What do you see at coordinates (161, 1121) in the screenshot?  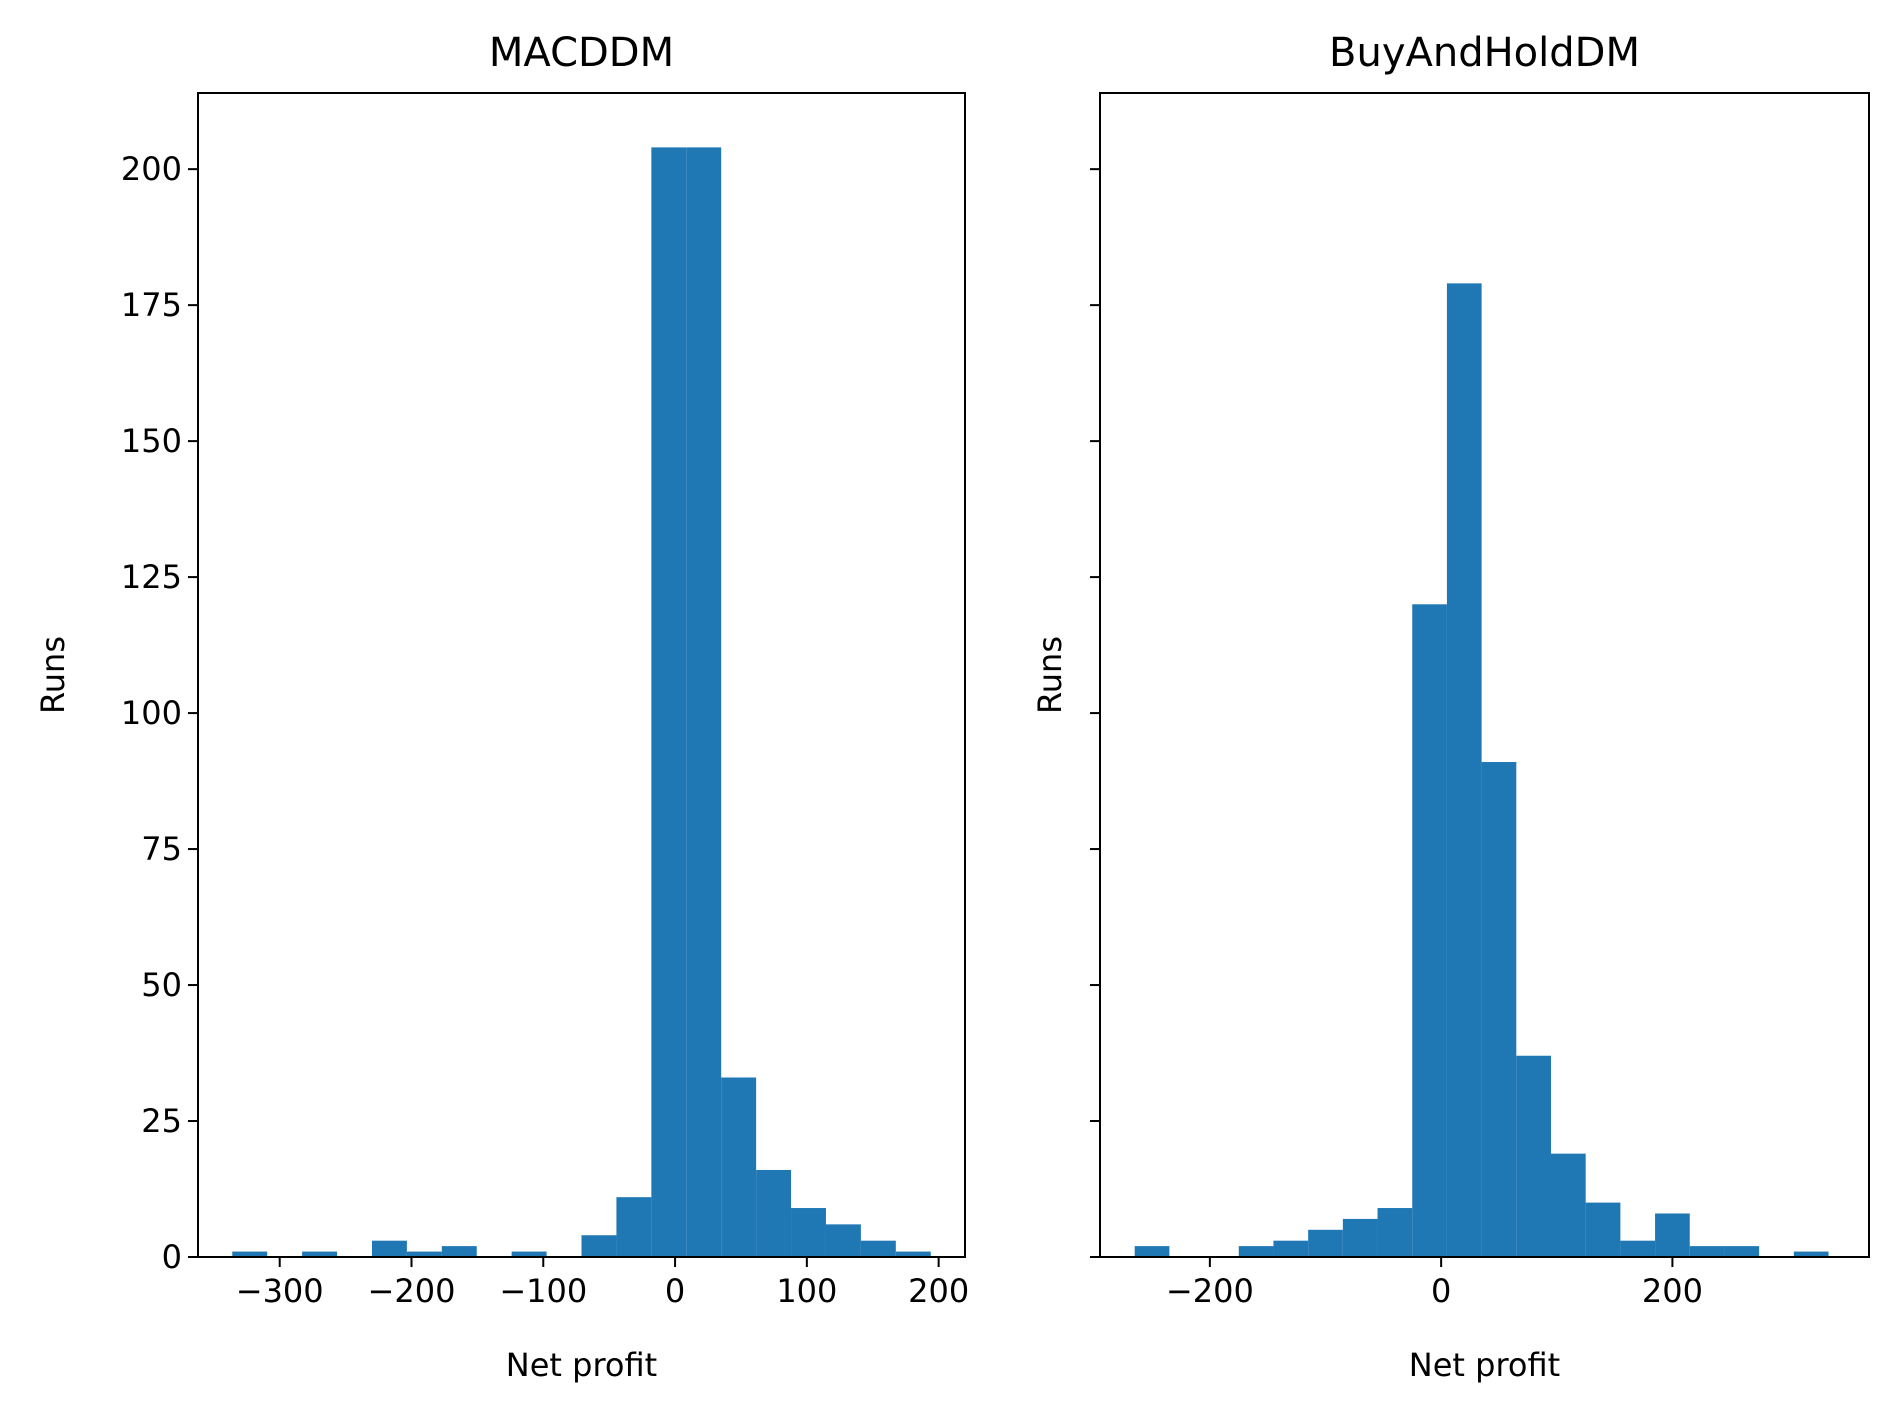 I see `y-tick-label: 25` at bounding box center [161, 1121].